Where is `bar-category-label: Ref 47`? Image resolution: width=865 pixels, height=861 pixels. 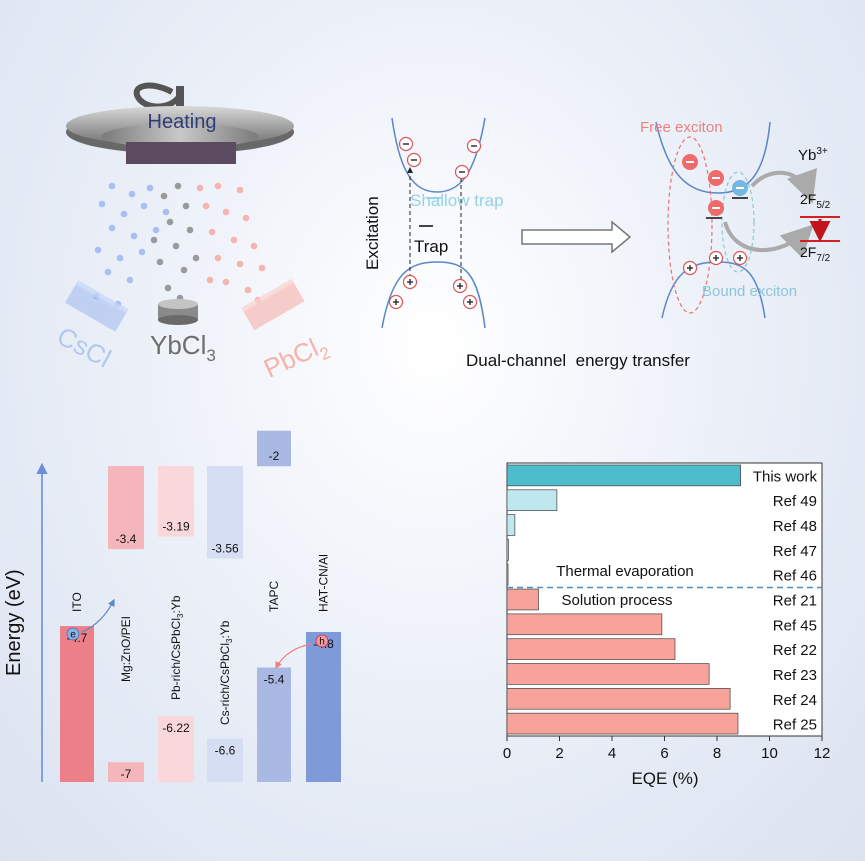
bar-category-label: Ref 47 is located at coordinates (795, 551).